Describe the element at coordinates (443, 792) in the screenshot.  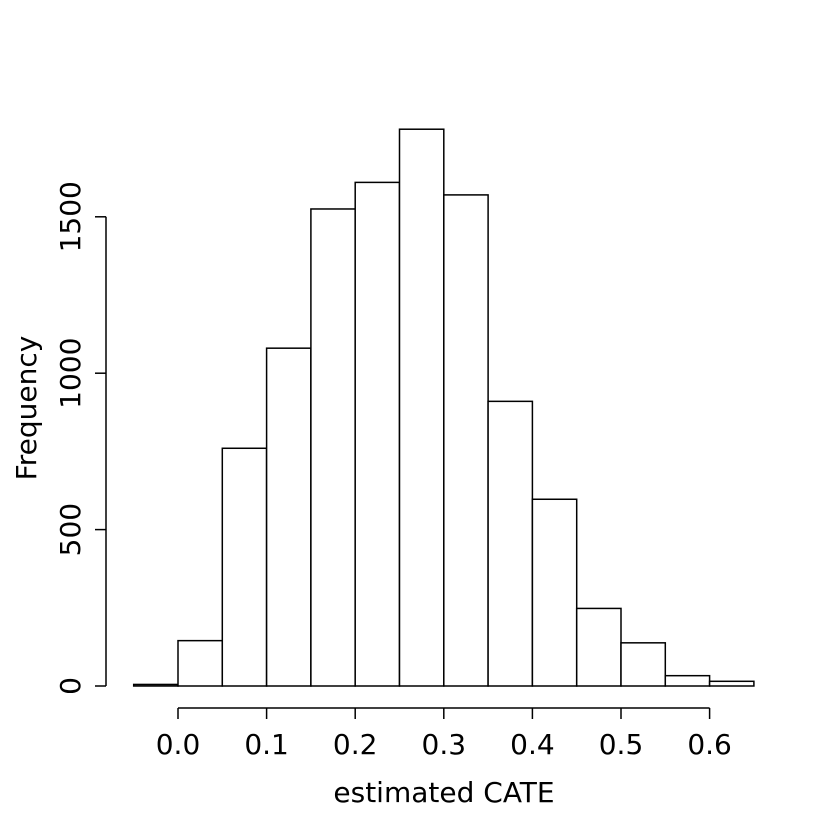
I see `x-axis-title: estimated CATE` at that location.